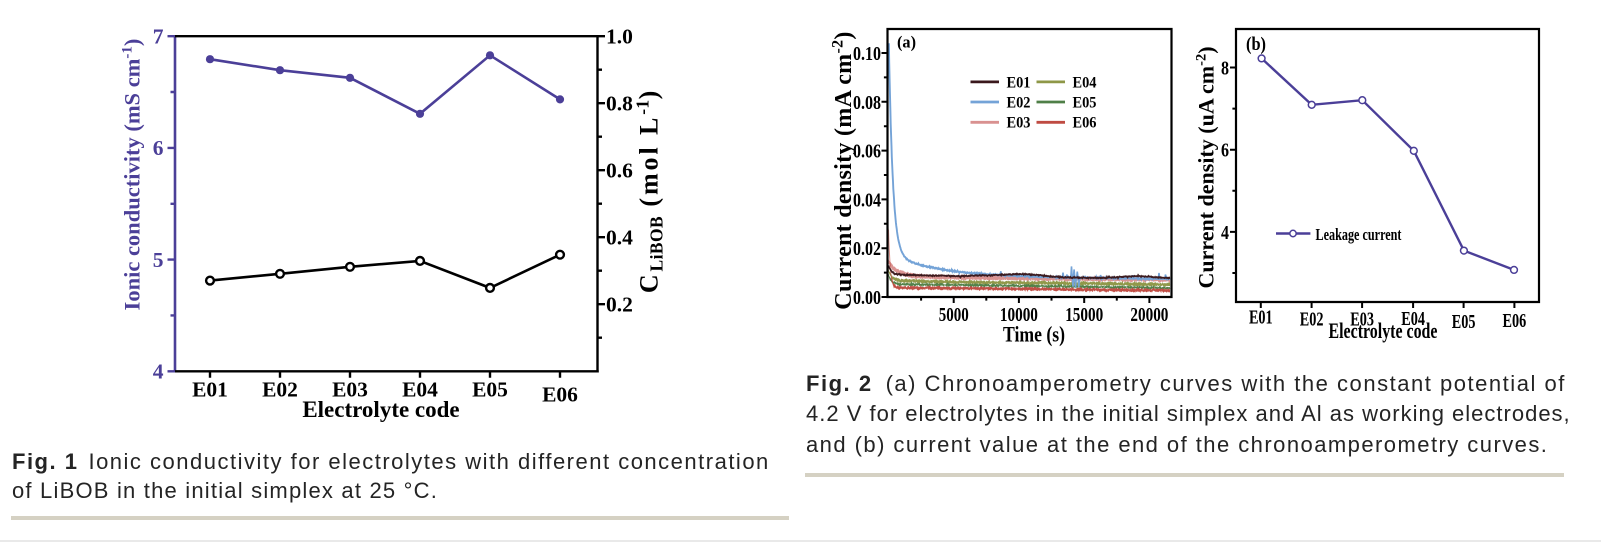 Image resolution: width=1601 pixels, height=544 pixels. What do you see at coordinates (906, 42) in the screenshot?
I see `svg-text: (a)` at bounding box center [906, 42].